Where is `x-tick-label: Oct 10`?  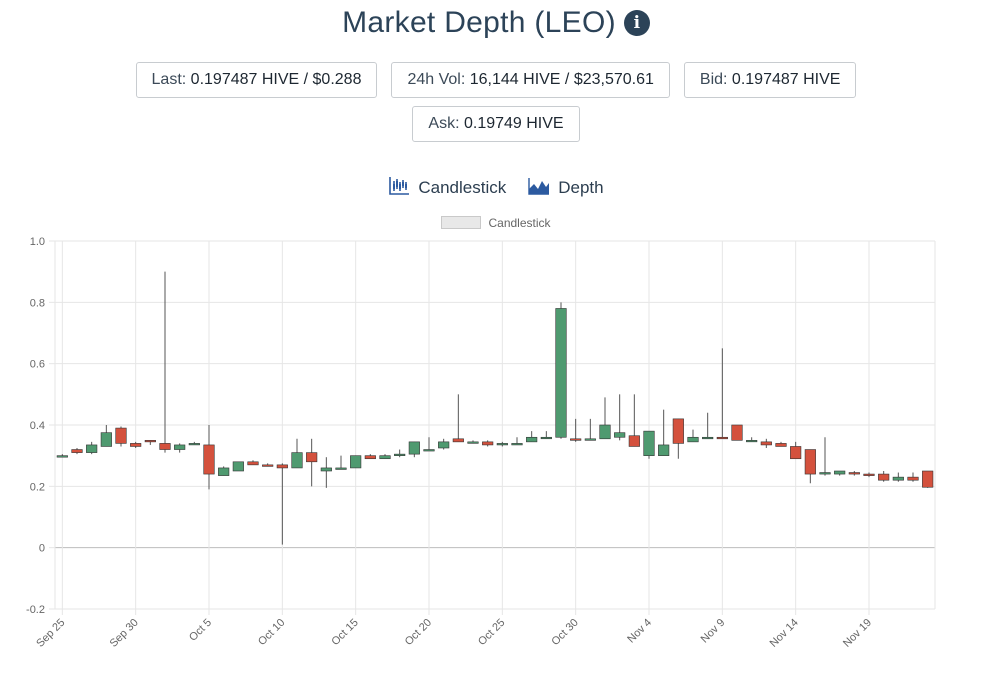 x-tick-label: Oct 10 is located at coordinates (271, 632).